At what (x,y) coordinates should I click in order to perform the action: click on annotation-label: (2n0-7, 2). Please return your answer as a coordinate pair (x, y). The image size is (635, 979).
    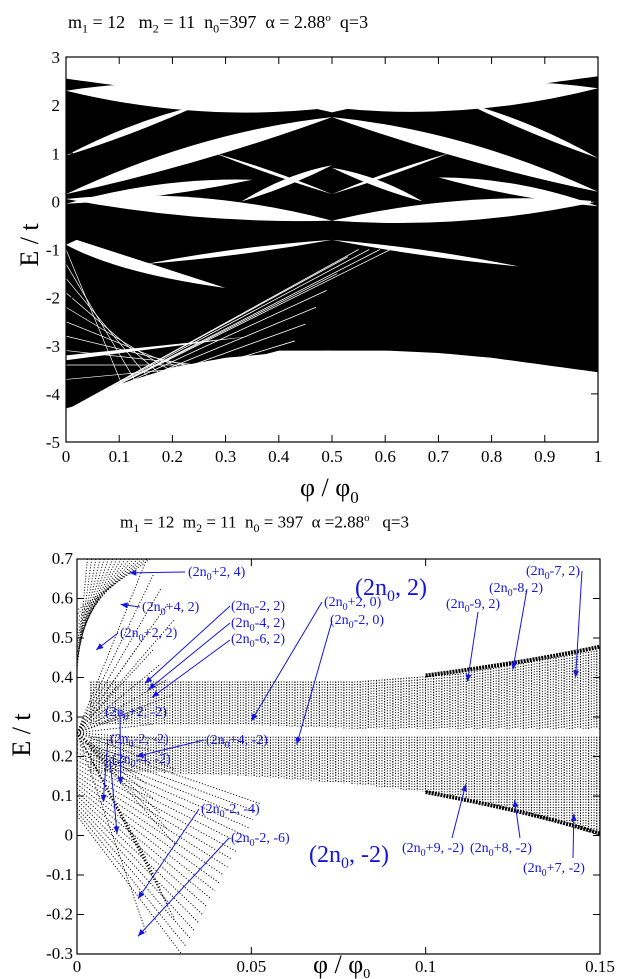
    Looking at the image, I should click on (553, 573).